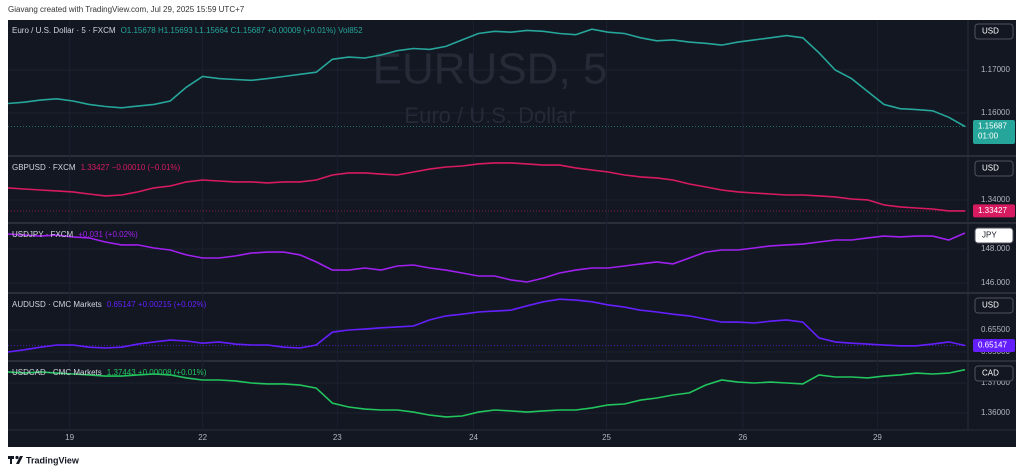 The width and height of the screenshot is (1024, 472). What do you see at coordinates (69, 437) in the screenshot?
I see `x-tick-label: 19` at bounding box center [69, 437].